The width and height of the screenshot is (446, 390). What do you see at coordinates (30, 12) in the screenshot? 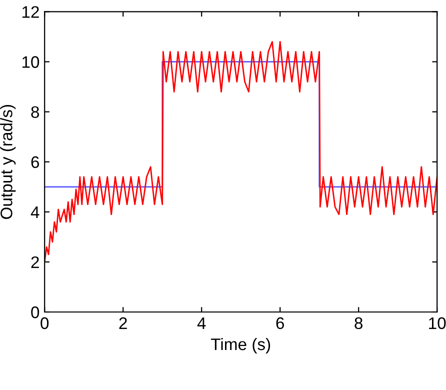
I see `y-tick-label: 12` at bounding box center [30, 12].